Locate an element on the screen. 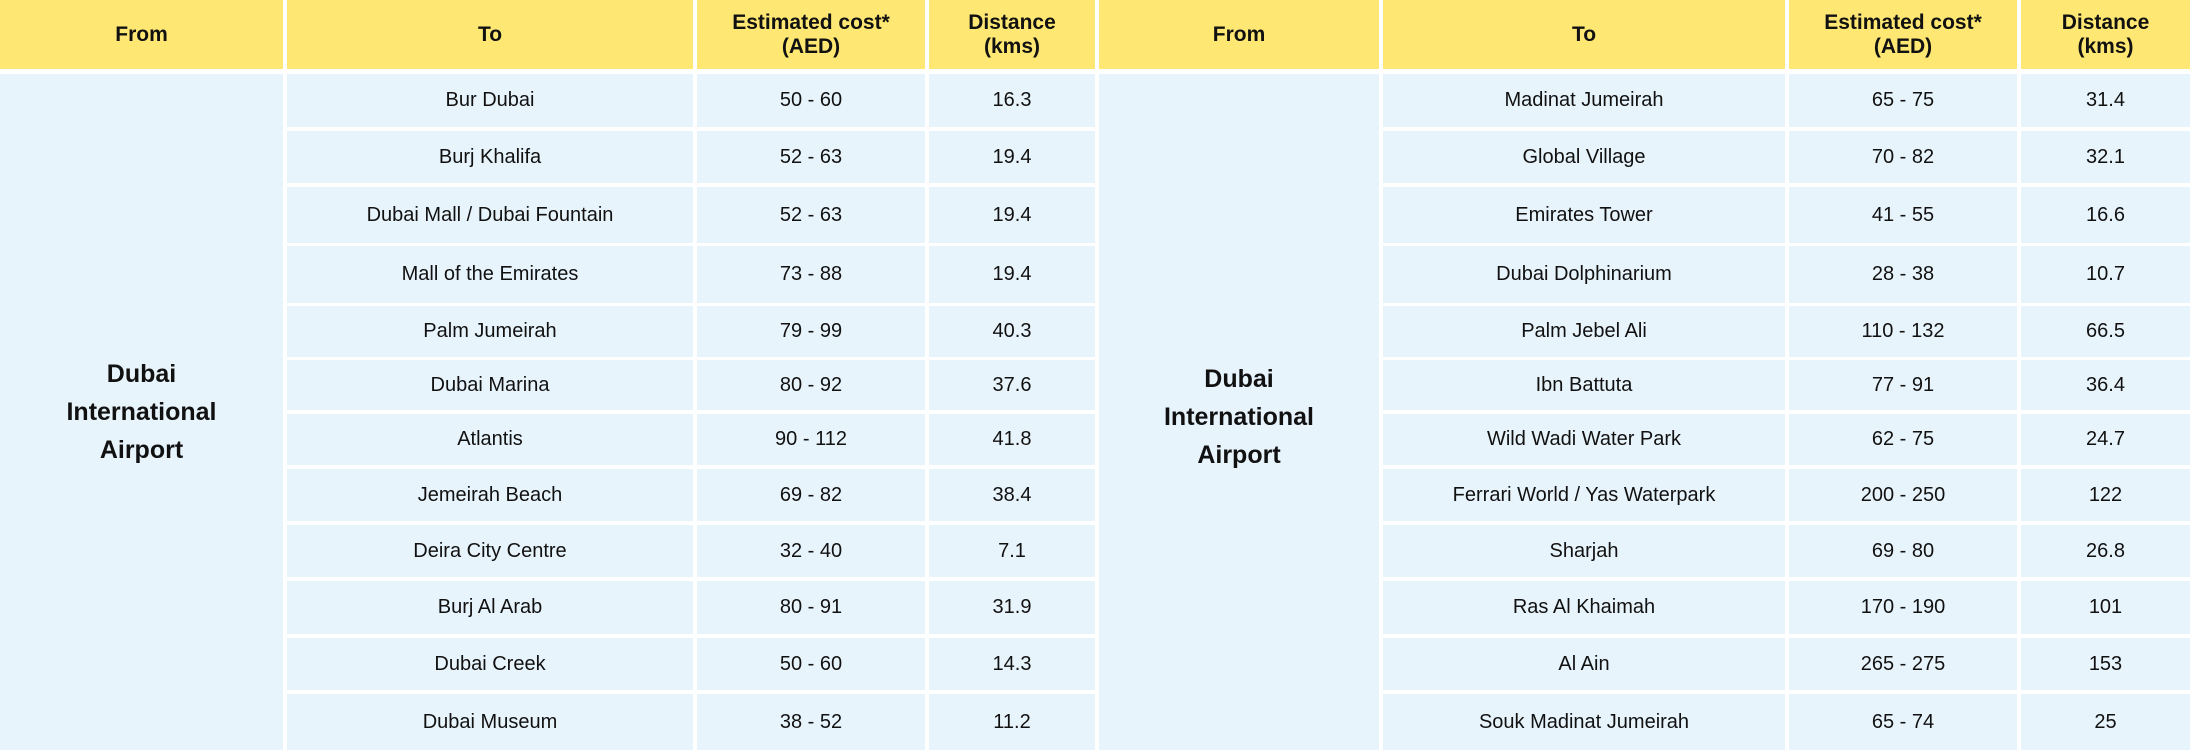 Image resolution: width=2190 pixels, height=750 pixels. table-cell-distance: 38.4 is located at coordinates (1012, 495).